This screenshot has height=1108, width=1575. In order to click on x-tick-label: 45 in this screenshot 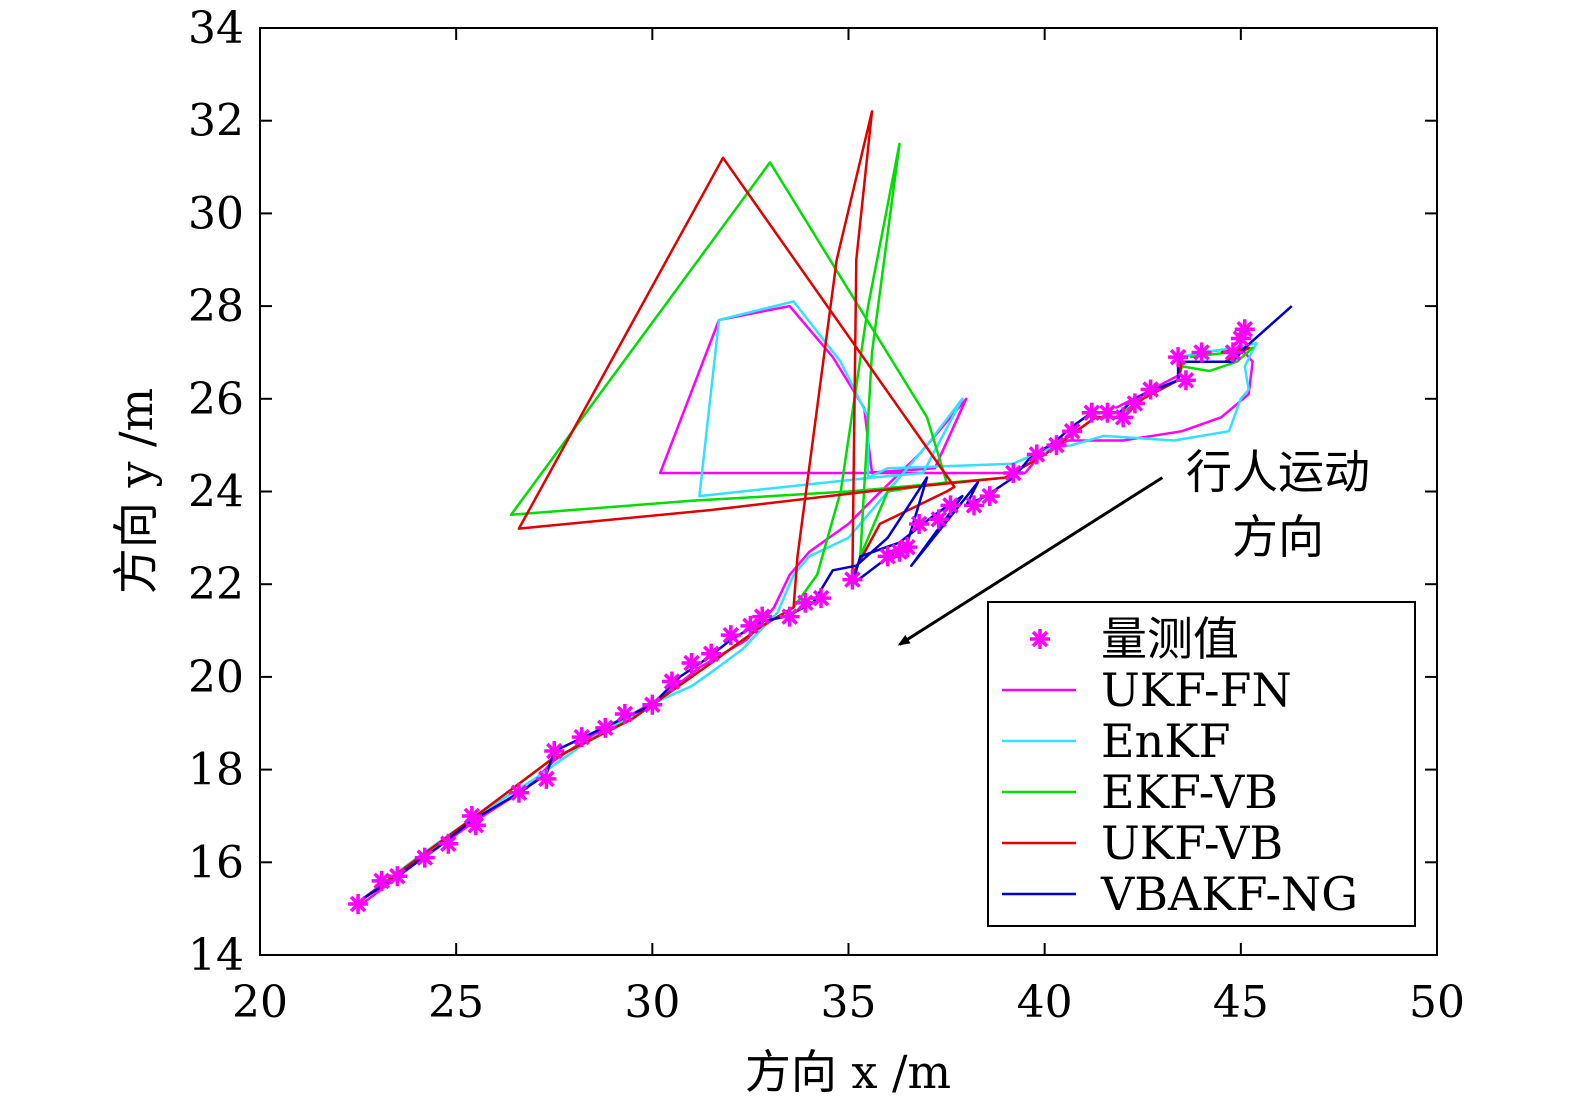, I will do `click(1241, 1002)`.